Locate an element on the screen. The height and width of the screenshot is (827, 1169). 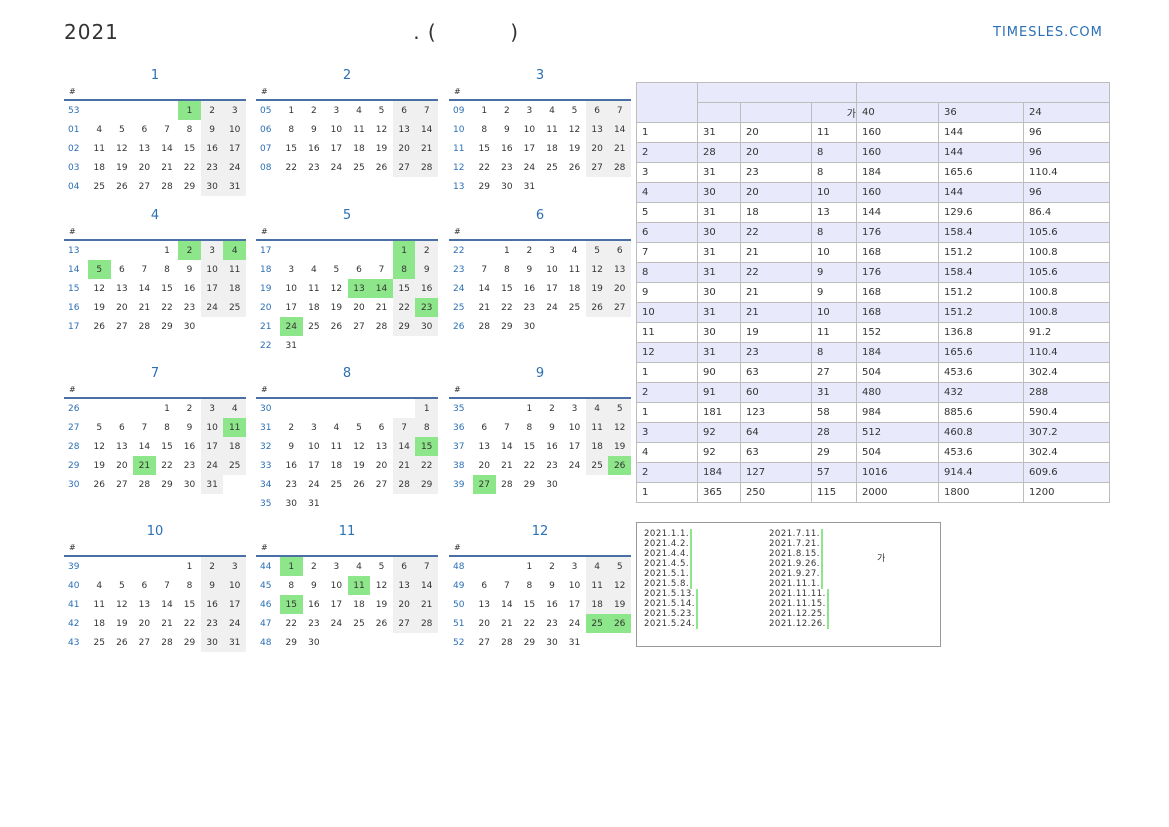
summary-row-label: 10 is located at coordinates (667, 312).